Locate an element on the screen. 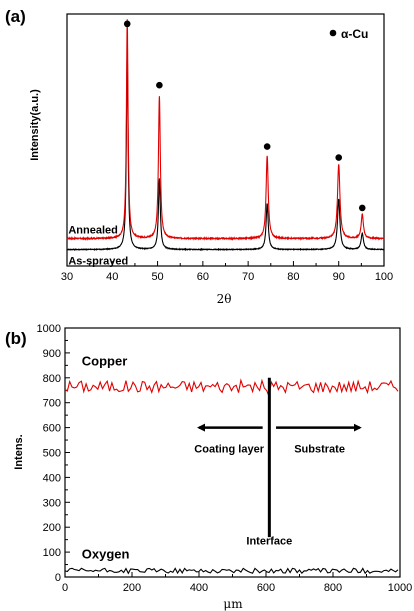 The width and height of the screenshot is (414, 611). panel-b-interface-label: Interface is located at coordinates (269, 542).